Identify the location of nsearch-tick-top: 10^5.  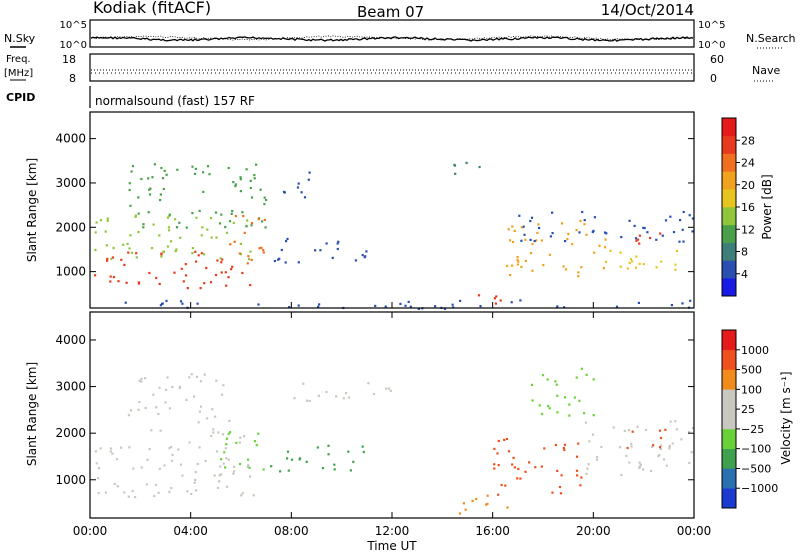
(711, 25).